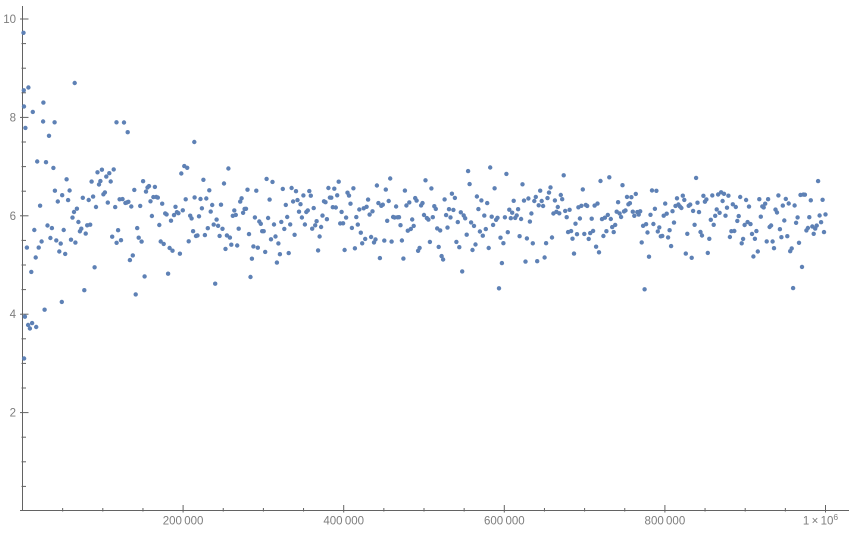 Image resolution: width=850 pixels, height=538 pixels. Describe the element at coordinates (13, 118) in the screenshot. I see `y-tick-label: 8` at that location.